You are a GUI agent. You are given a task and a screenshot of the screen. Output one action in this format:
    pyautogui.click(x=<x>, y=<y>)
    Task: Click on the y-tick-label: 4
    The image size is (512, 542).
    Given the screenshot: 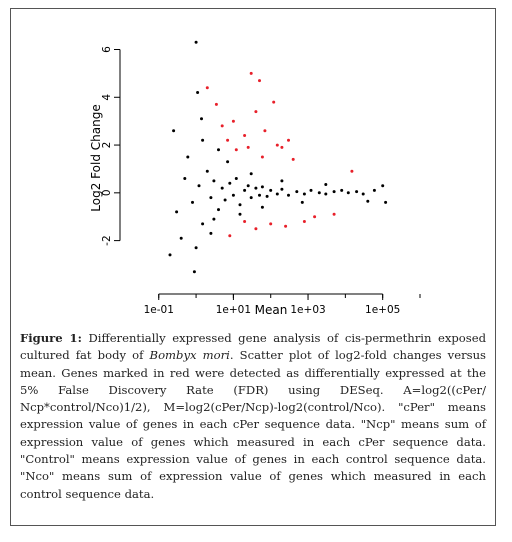 What is the action you would take?
    pyautogui.click(x=107, y=97)
    